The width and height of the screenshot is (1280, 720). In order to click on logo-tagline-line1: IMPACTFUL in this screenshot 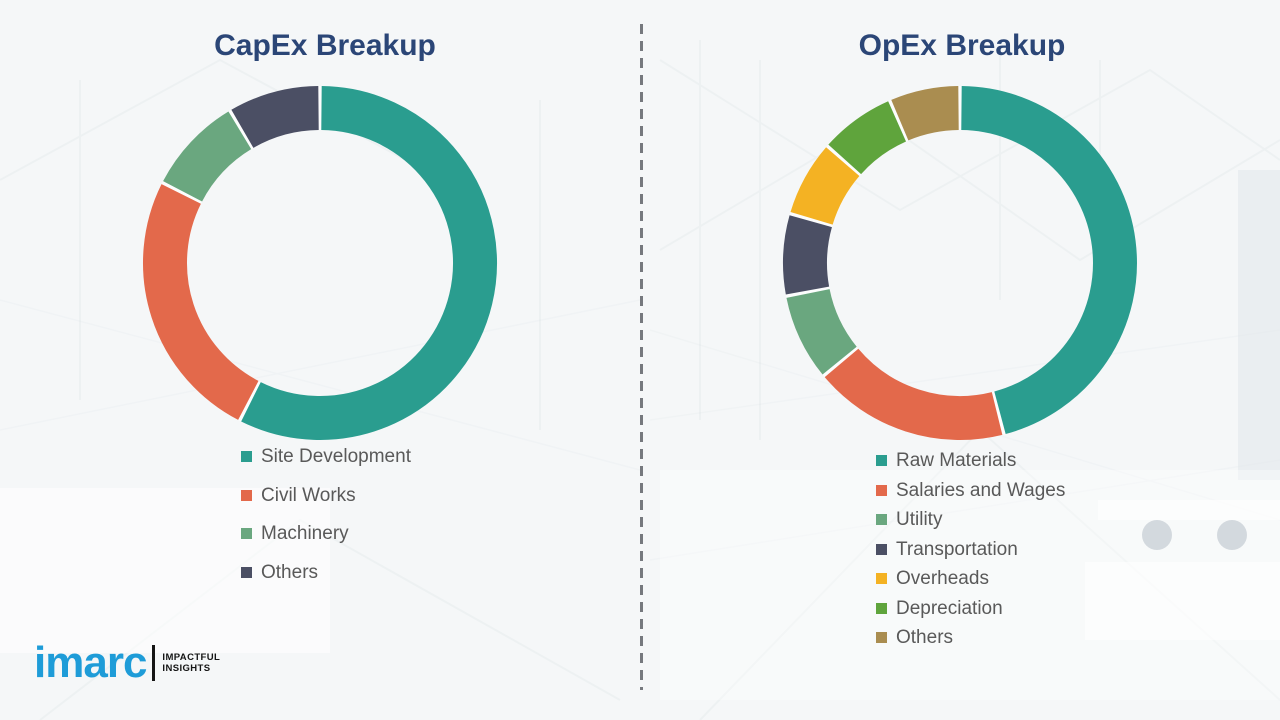, I will do `click(191, 657)`.